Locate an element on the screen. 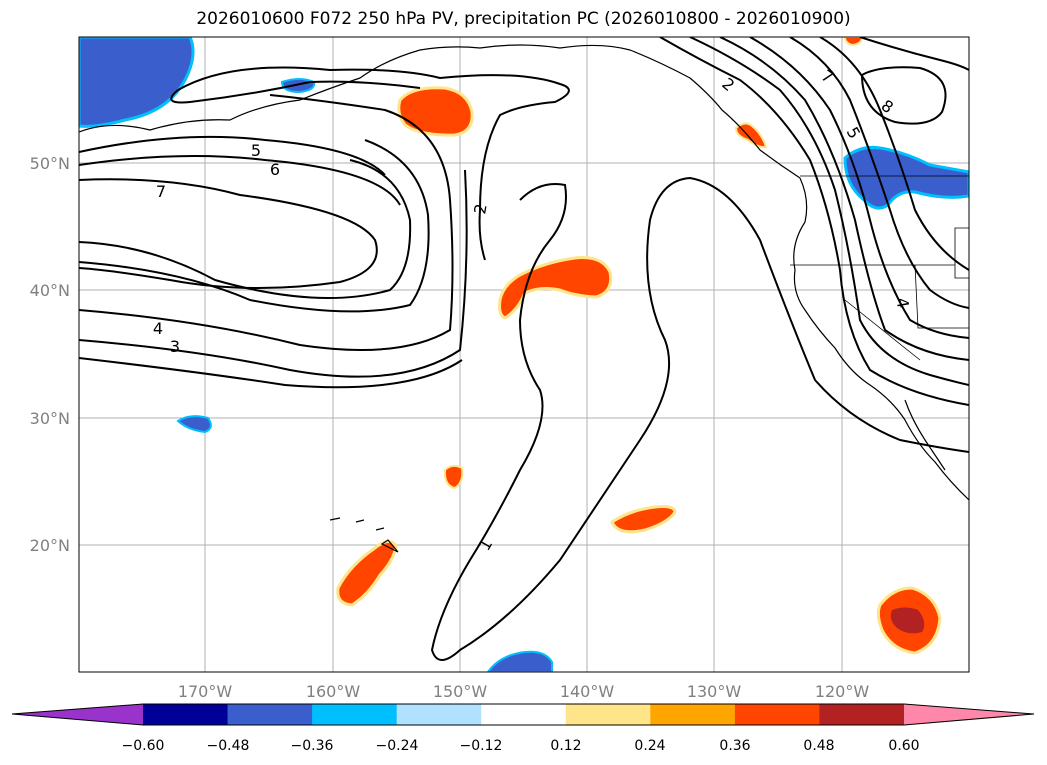 The width and height of the screenshot is (1047, 765). colorbar-tick-label: 0.60 is located at coordinates (903, 746).